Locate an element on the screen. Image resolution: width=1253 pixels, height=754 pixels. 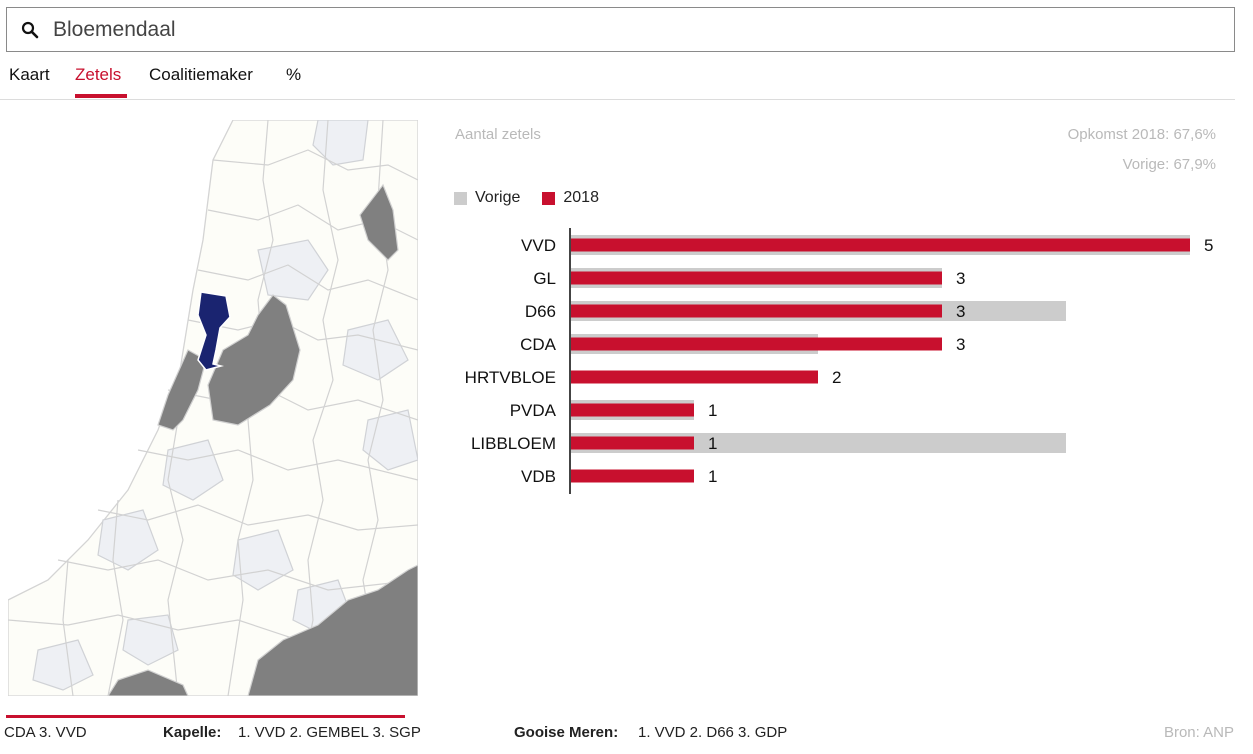
category-label-d66: D66 is located at coordinates (540, 311).